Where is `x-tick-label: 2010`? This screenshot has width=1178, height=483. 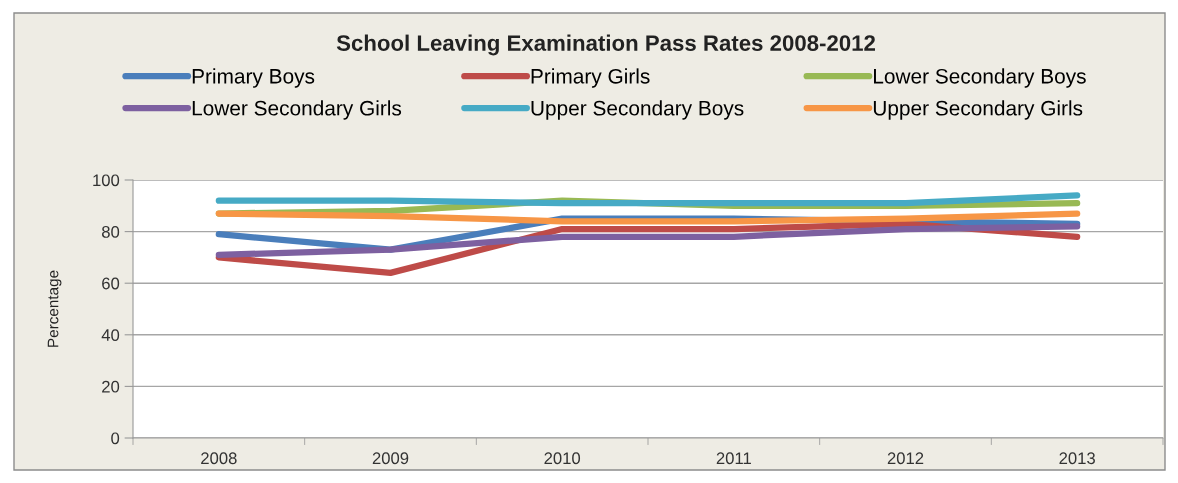
x-tick-label: 2010 is located at coordinates (562, 458).